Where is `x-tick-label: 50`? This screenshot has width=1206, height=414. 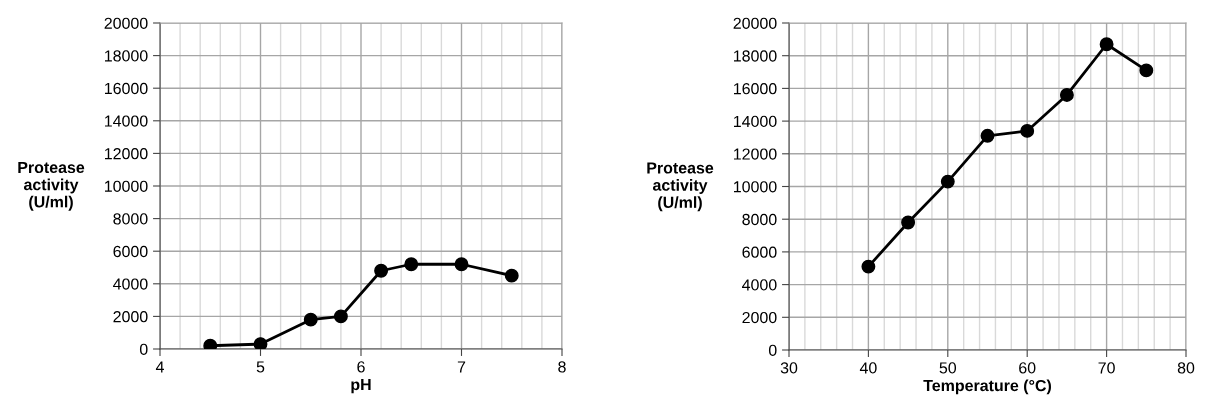 x-tick-label: 50 is located at coordinates (948, 368).